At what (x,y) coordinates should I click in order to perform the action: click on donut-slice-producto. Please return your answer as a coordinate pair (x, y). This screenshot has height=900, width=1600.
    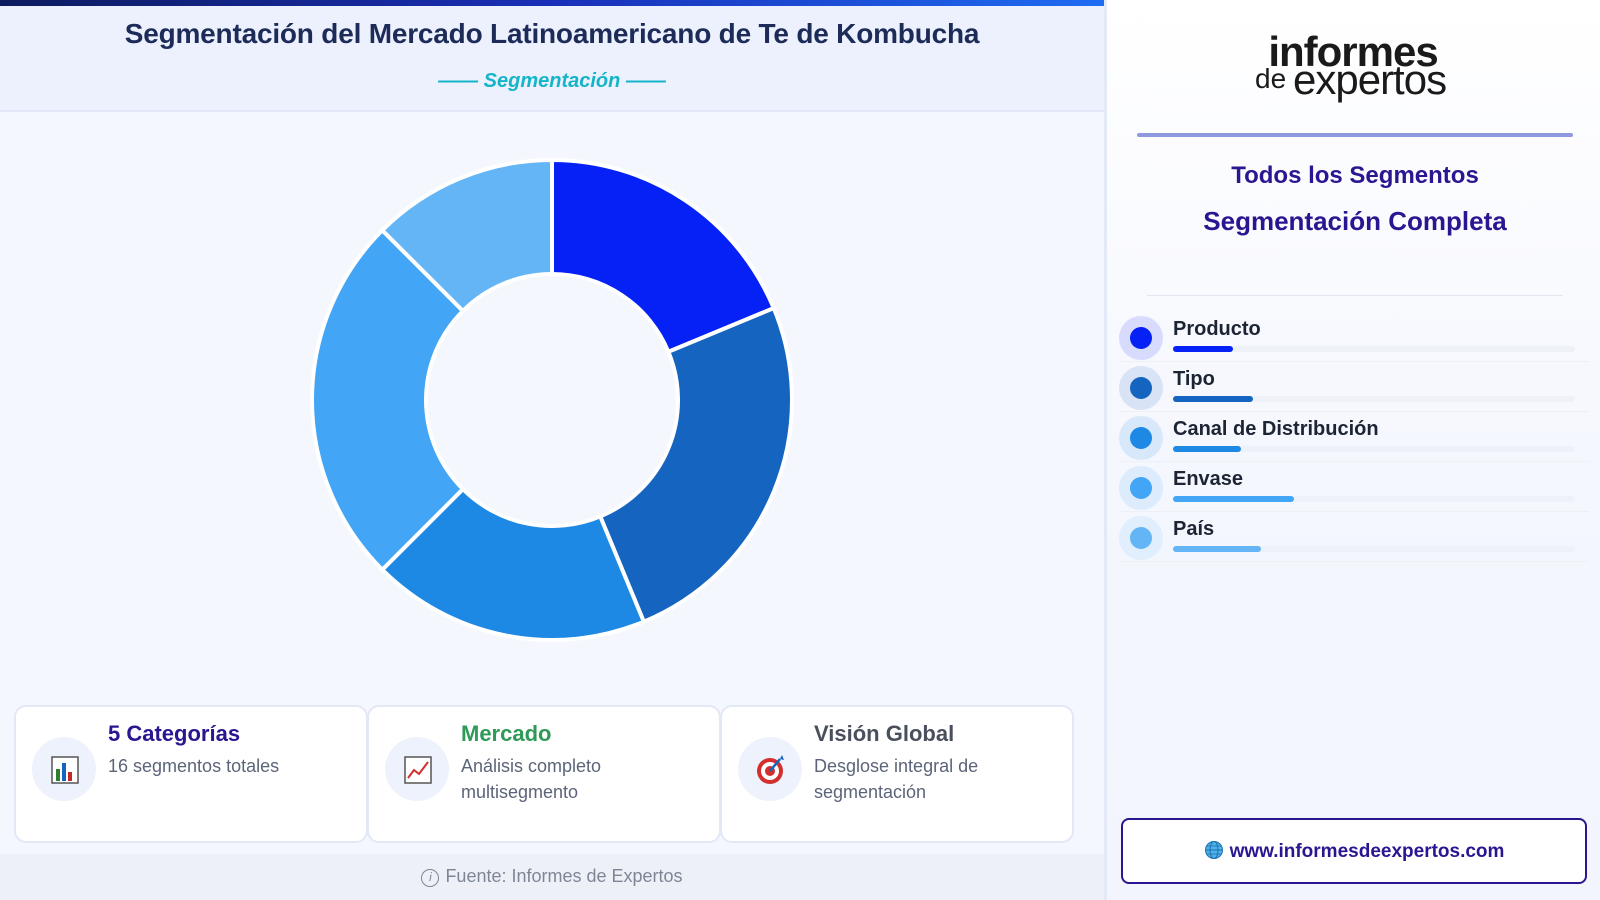
    Looking at the image, I should click on (663, 256).